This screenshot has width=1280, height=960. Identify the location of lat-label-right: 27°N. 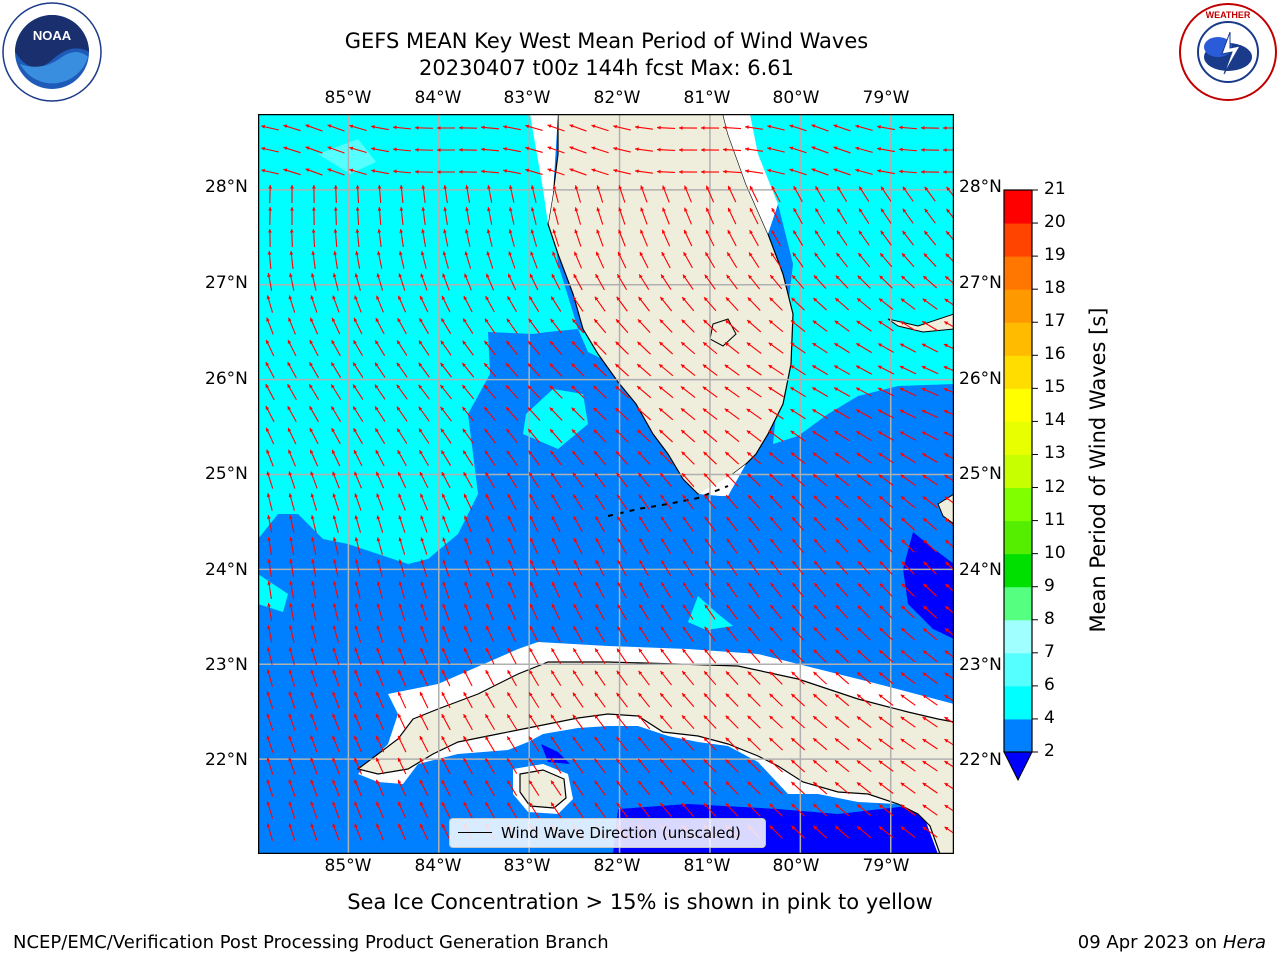
(980, 283).